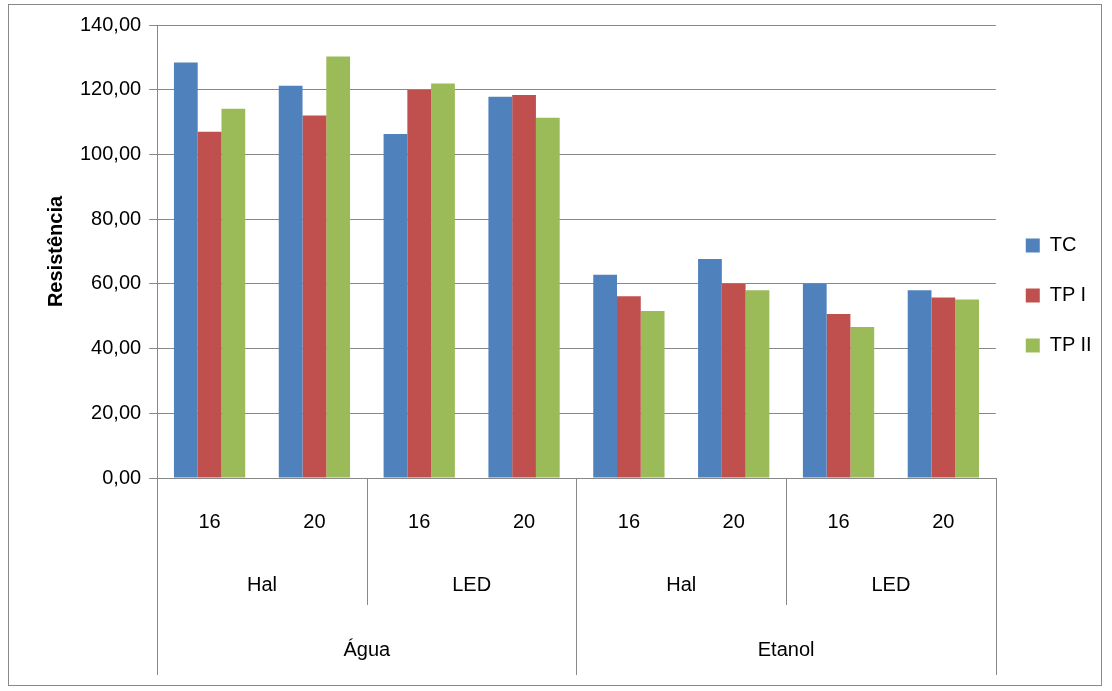  What do you see at coordinates (1070, 344) in the screenshot?
I see `legend-label: TP II` at bounding box center [1070, 344].